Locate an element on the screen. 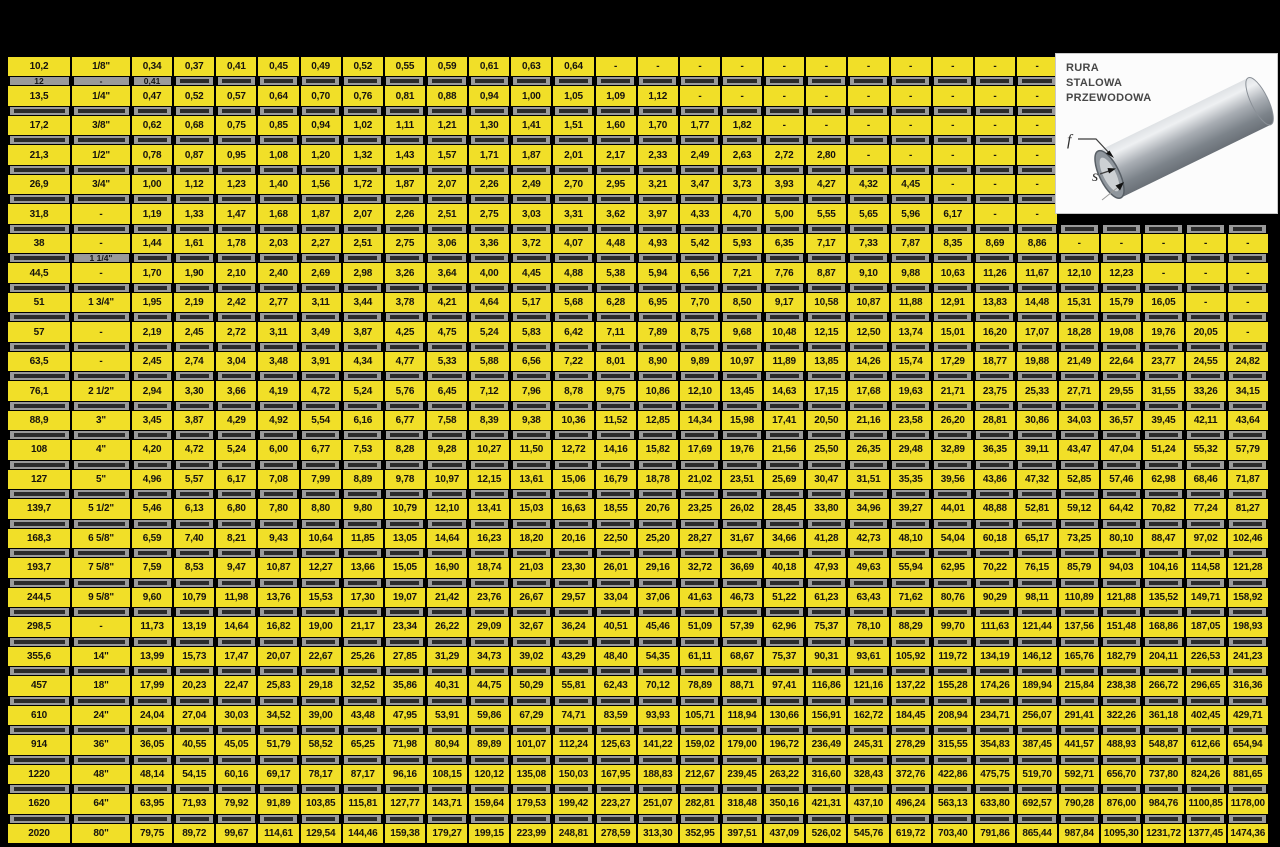 The image size is (1280, 847). cell-value: 150,03 is located at coordinates (574, 774).